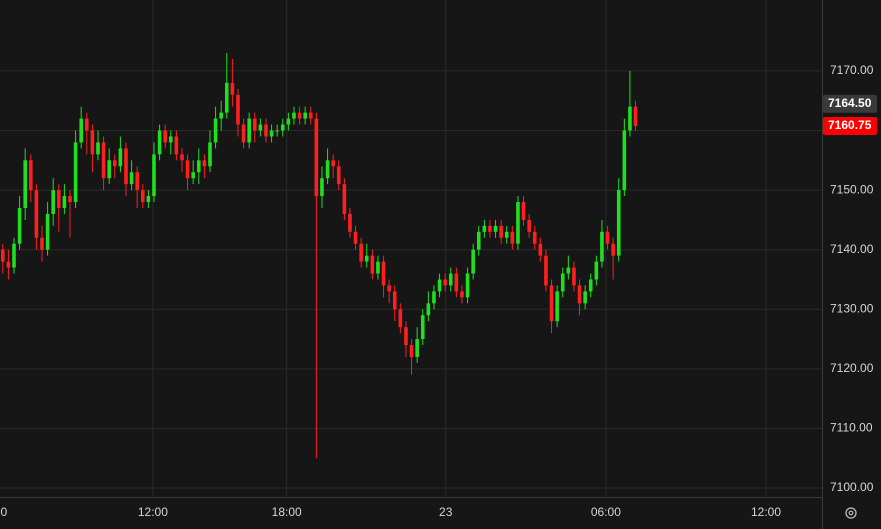 The height and width of the screenshot is (529, 881). Describe the element at coordinates (852, 70) in the screenshot. I see `y-tick-label: 7170.00` at that location.